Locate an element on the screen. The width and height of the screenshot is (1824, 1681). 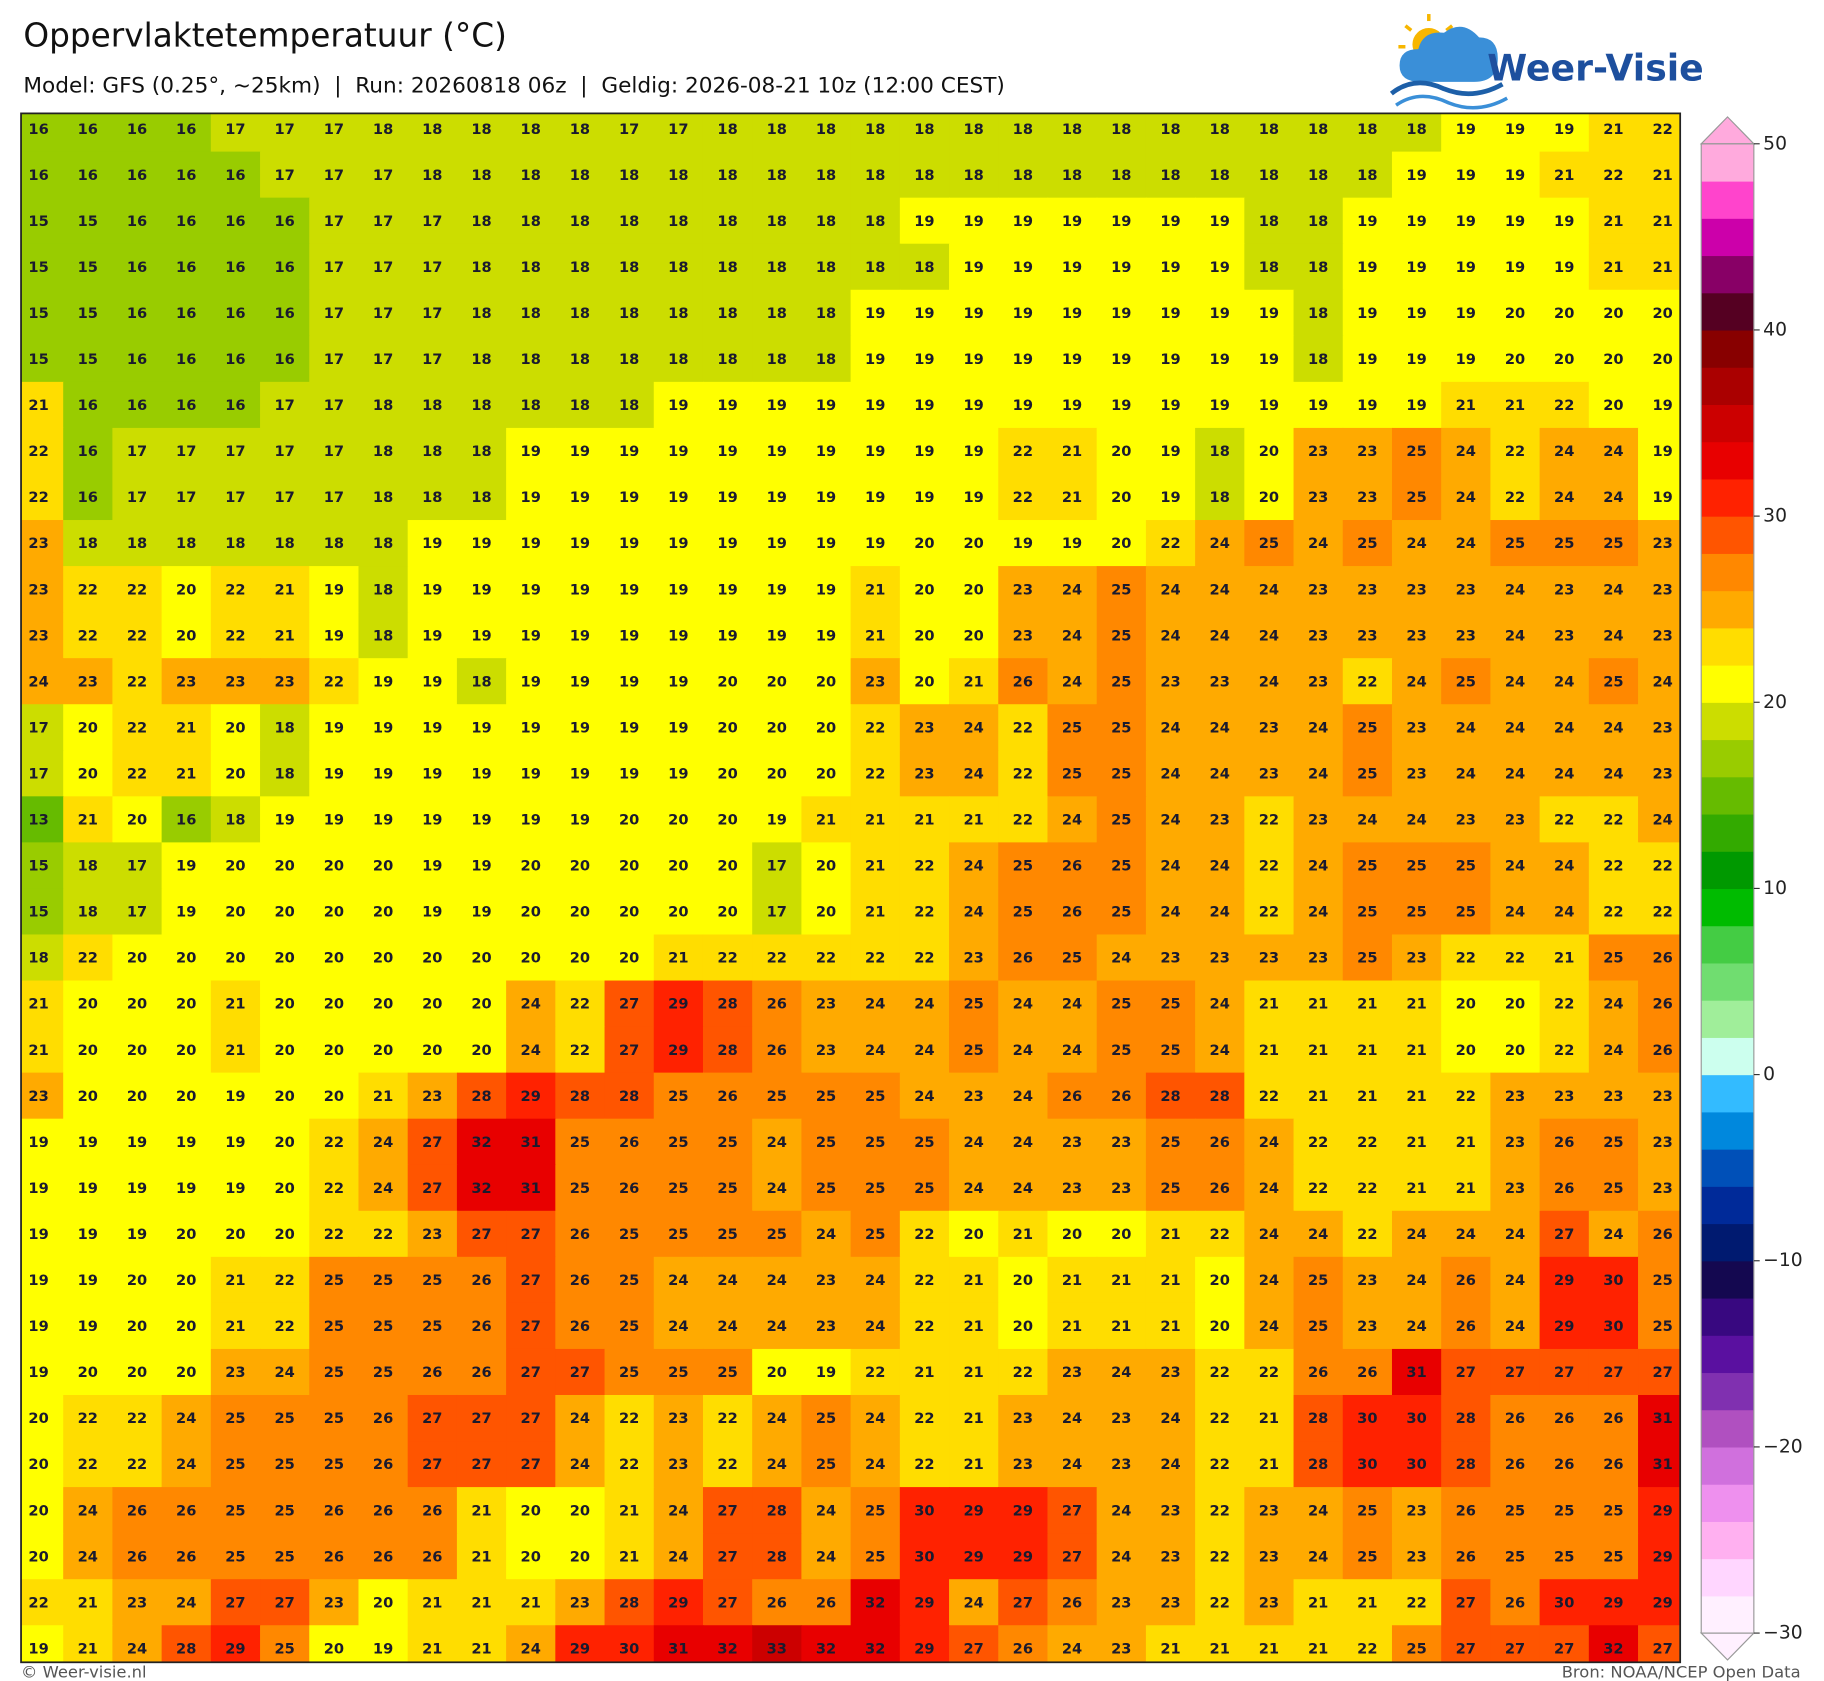
colorbar-box is located at coordinates (1727, 311).